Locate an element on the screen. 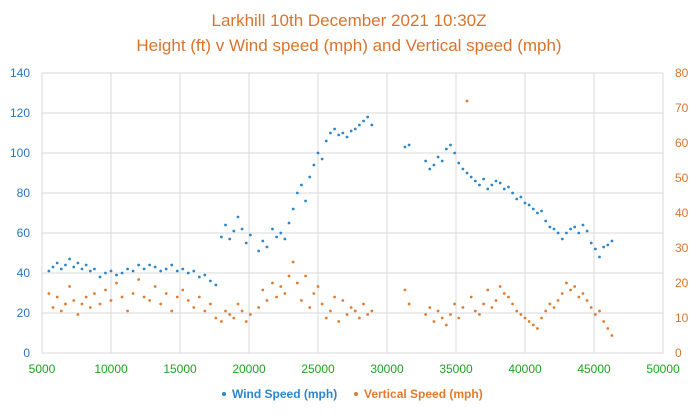 The height and width of the screenshot is (419, 698). y2-tick-label: 70 is located at coordinates (682, 108).